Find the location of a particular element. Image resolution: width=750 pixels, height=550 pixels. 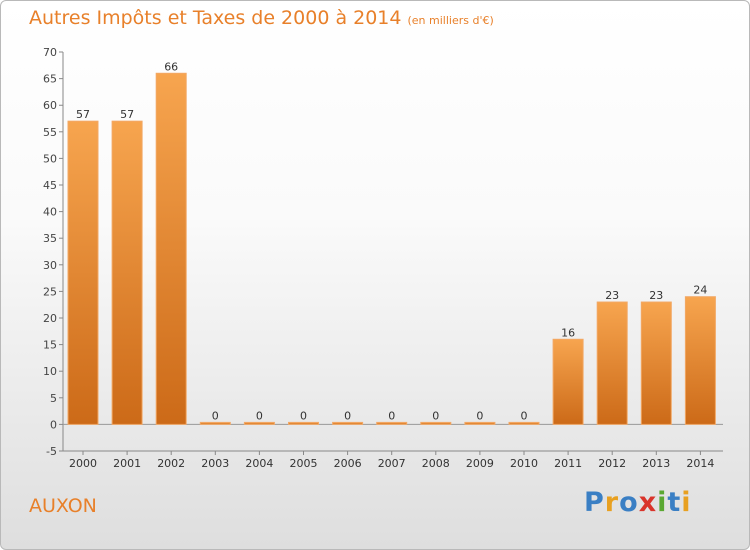

x-tick-label: 2011 is located at coordinates (568, 463).